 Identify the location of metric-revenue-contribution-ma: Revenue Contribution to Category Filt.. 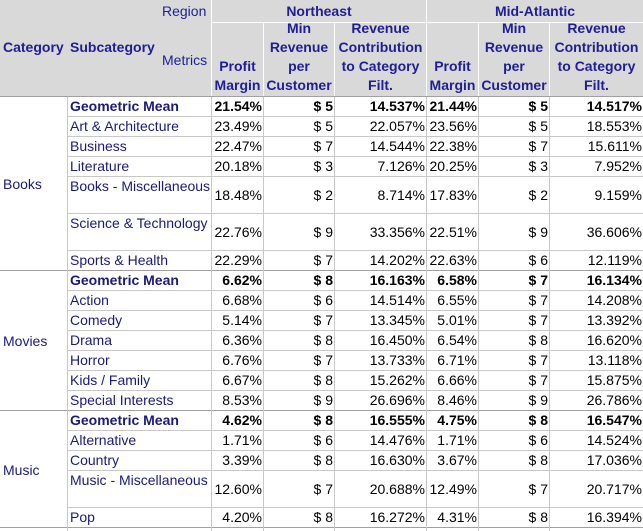
(596, 56).